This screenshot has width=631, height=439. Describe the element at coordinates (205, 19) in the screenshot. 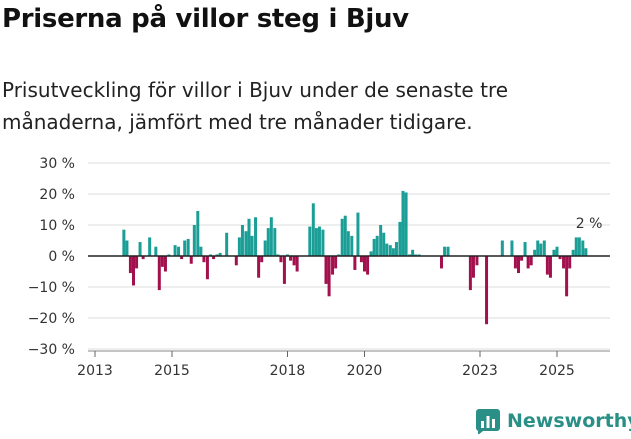

I see `chart-title: Priserna på villor steg i Bjuv` at that location.